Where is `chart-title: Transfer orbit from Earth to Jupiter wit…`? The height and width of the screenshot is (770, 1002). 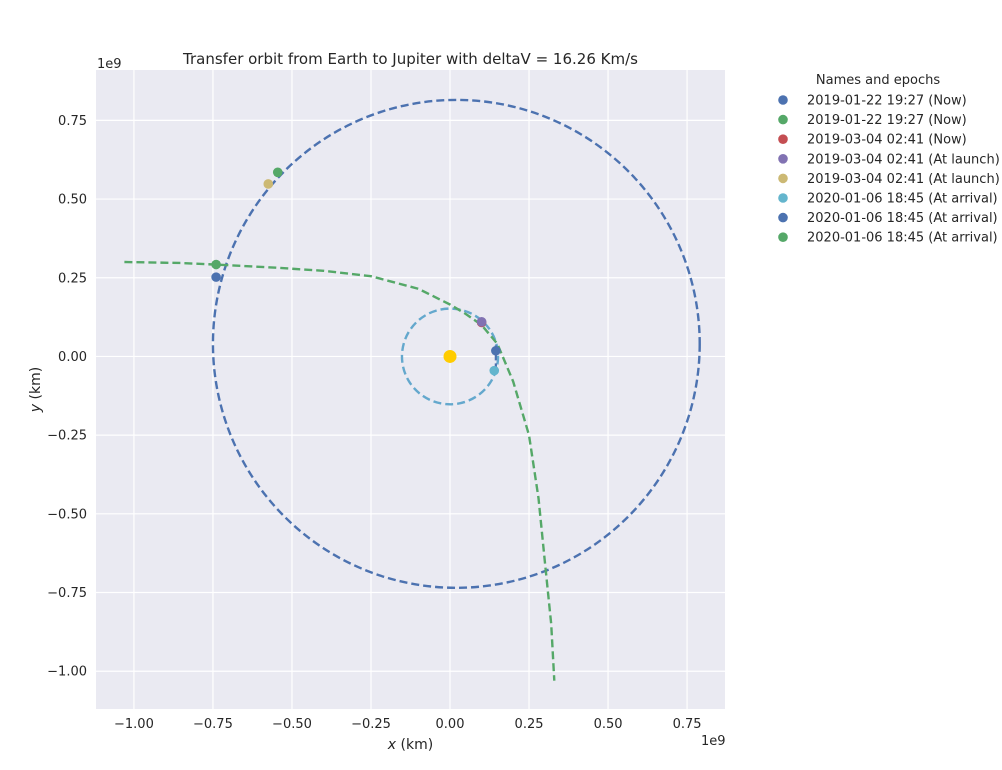
chart-title: Transfer orbit from Earth to Jupiter wit… is located at coordinates (410, 59).